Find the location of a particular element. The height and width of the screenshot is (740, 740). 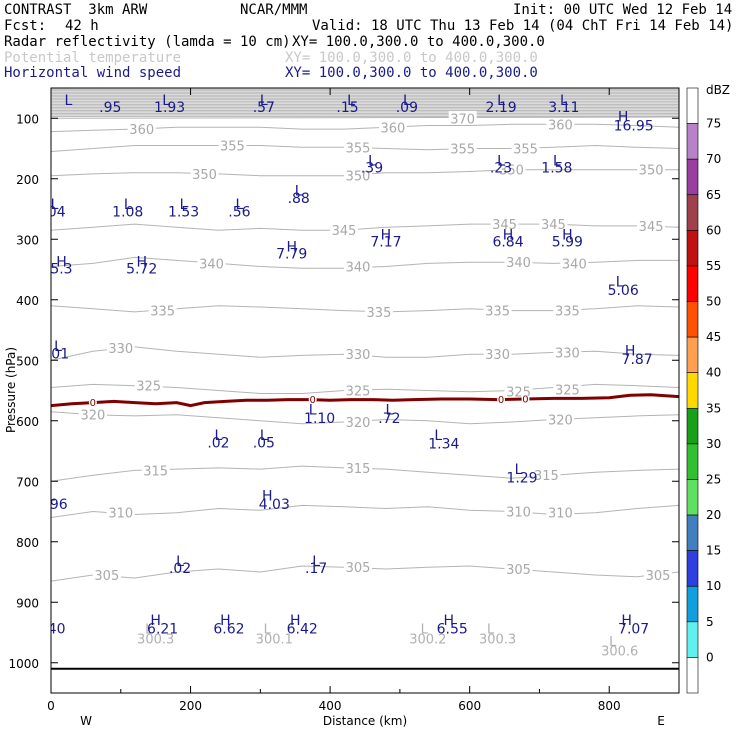

colorbar-label: 30 is located at coordinates (713, 444).